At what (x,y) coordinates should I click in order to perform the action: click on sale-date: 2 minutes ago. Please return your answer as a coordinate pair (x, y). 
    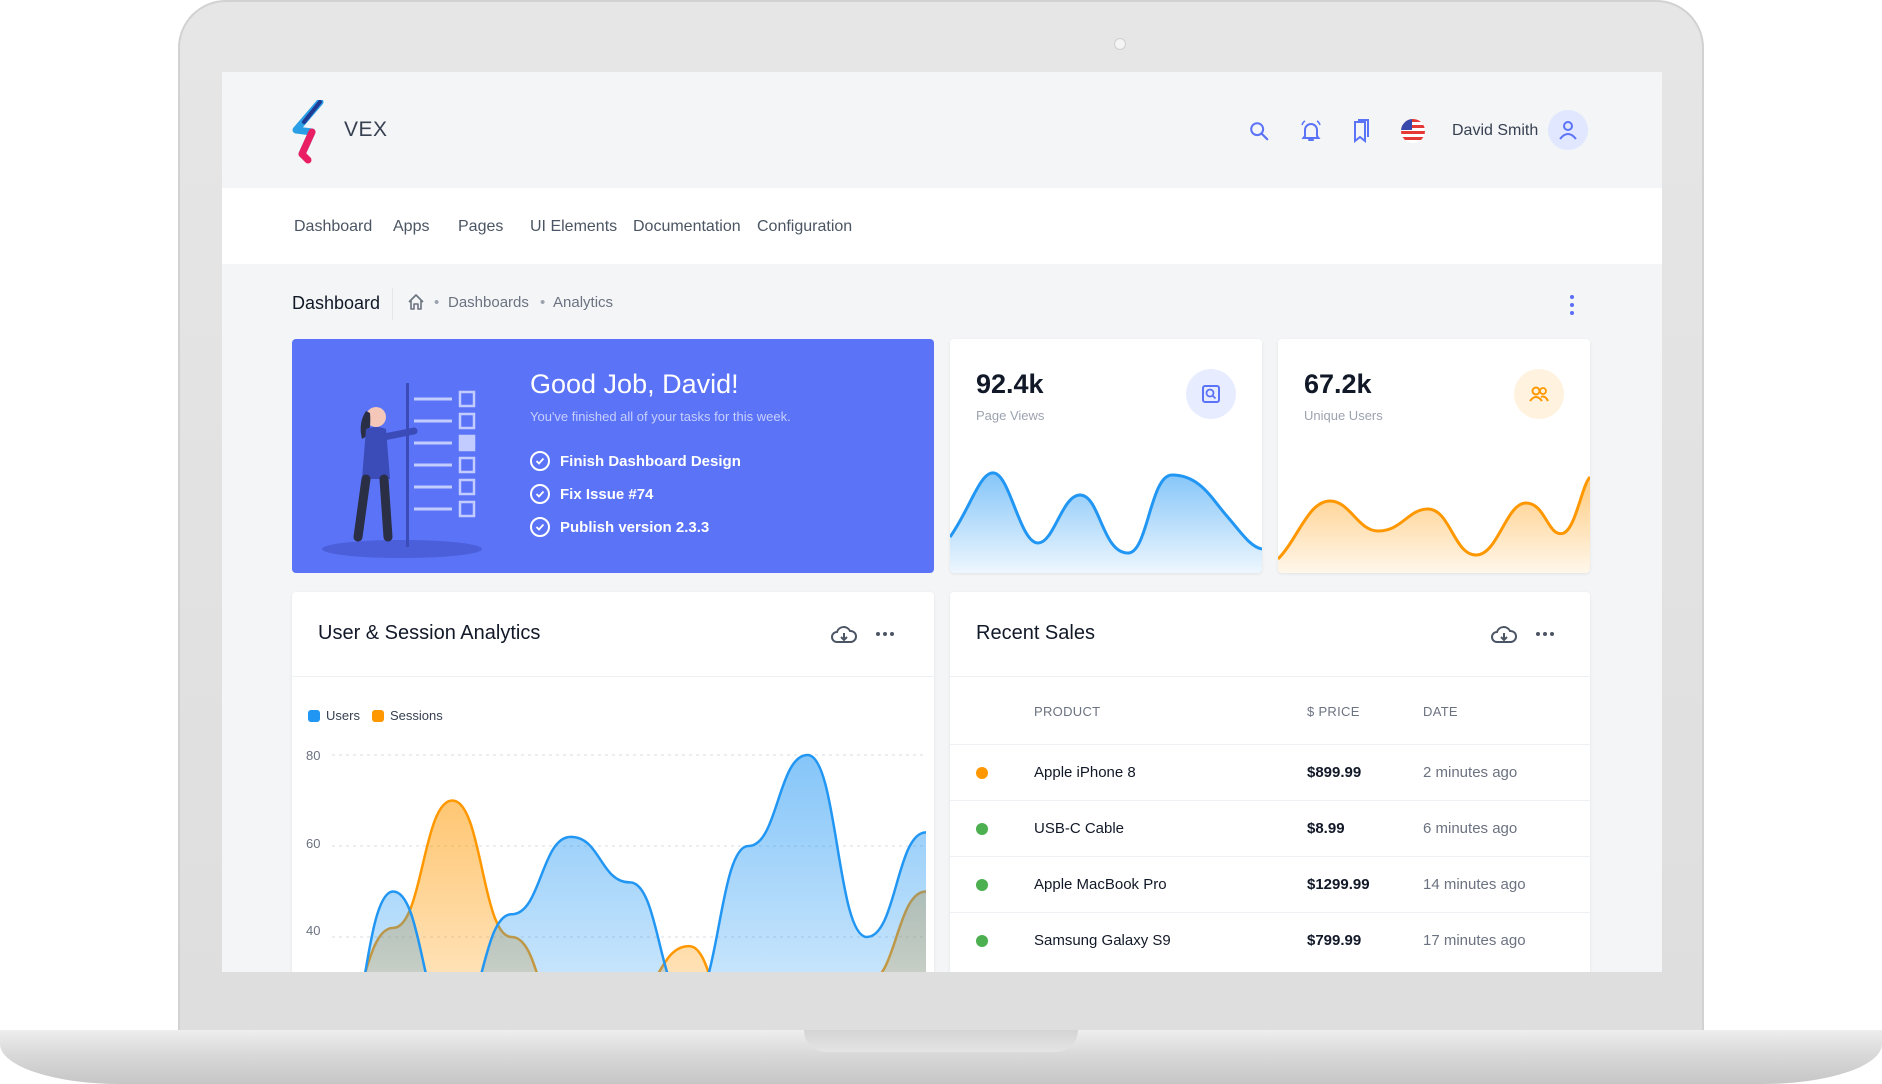
    Looking at the image, I should click on (1470, 772).